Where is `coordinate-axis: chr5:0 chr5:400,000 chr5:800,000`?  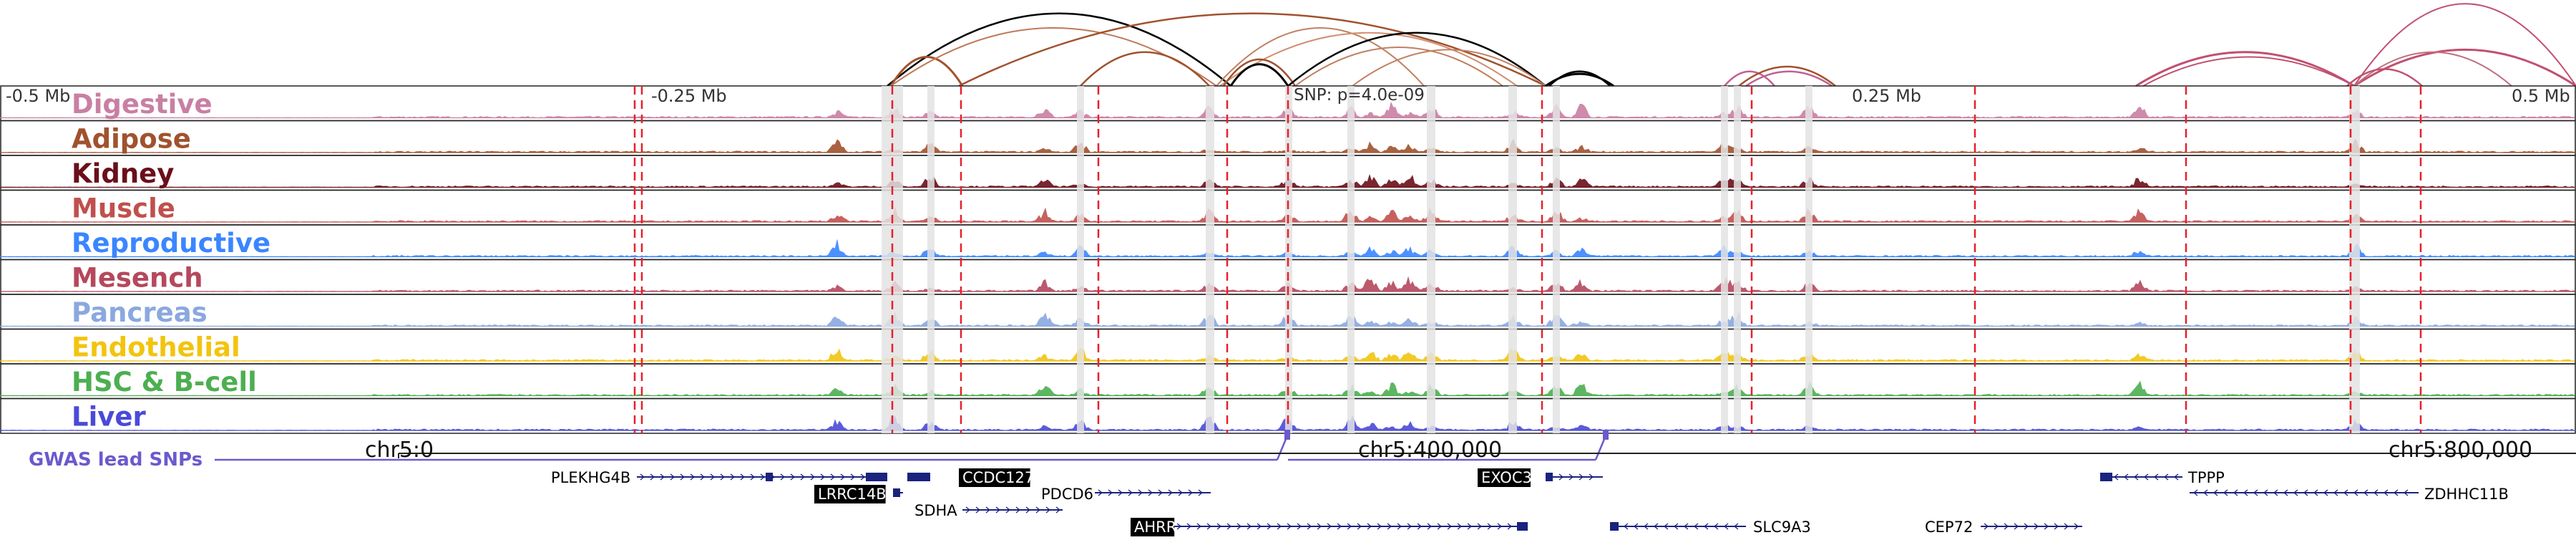
coordinate-axis: chr5:0 chr5:400,000 chr5:800,000 is located at coordinates (1470, 450).